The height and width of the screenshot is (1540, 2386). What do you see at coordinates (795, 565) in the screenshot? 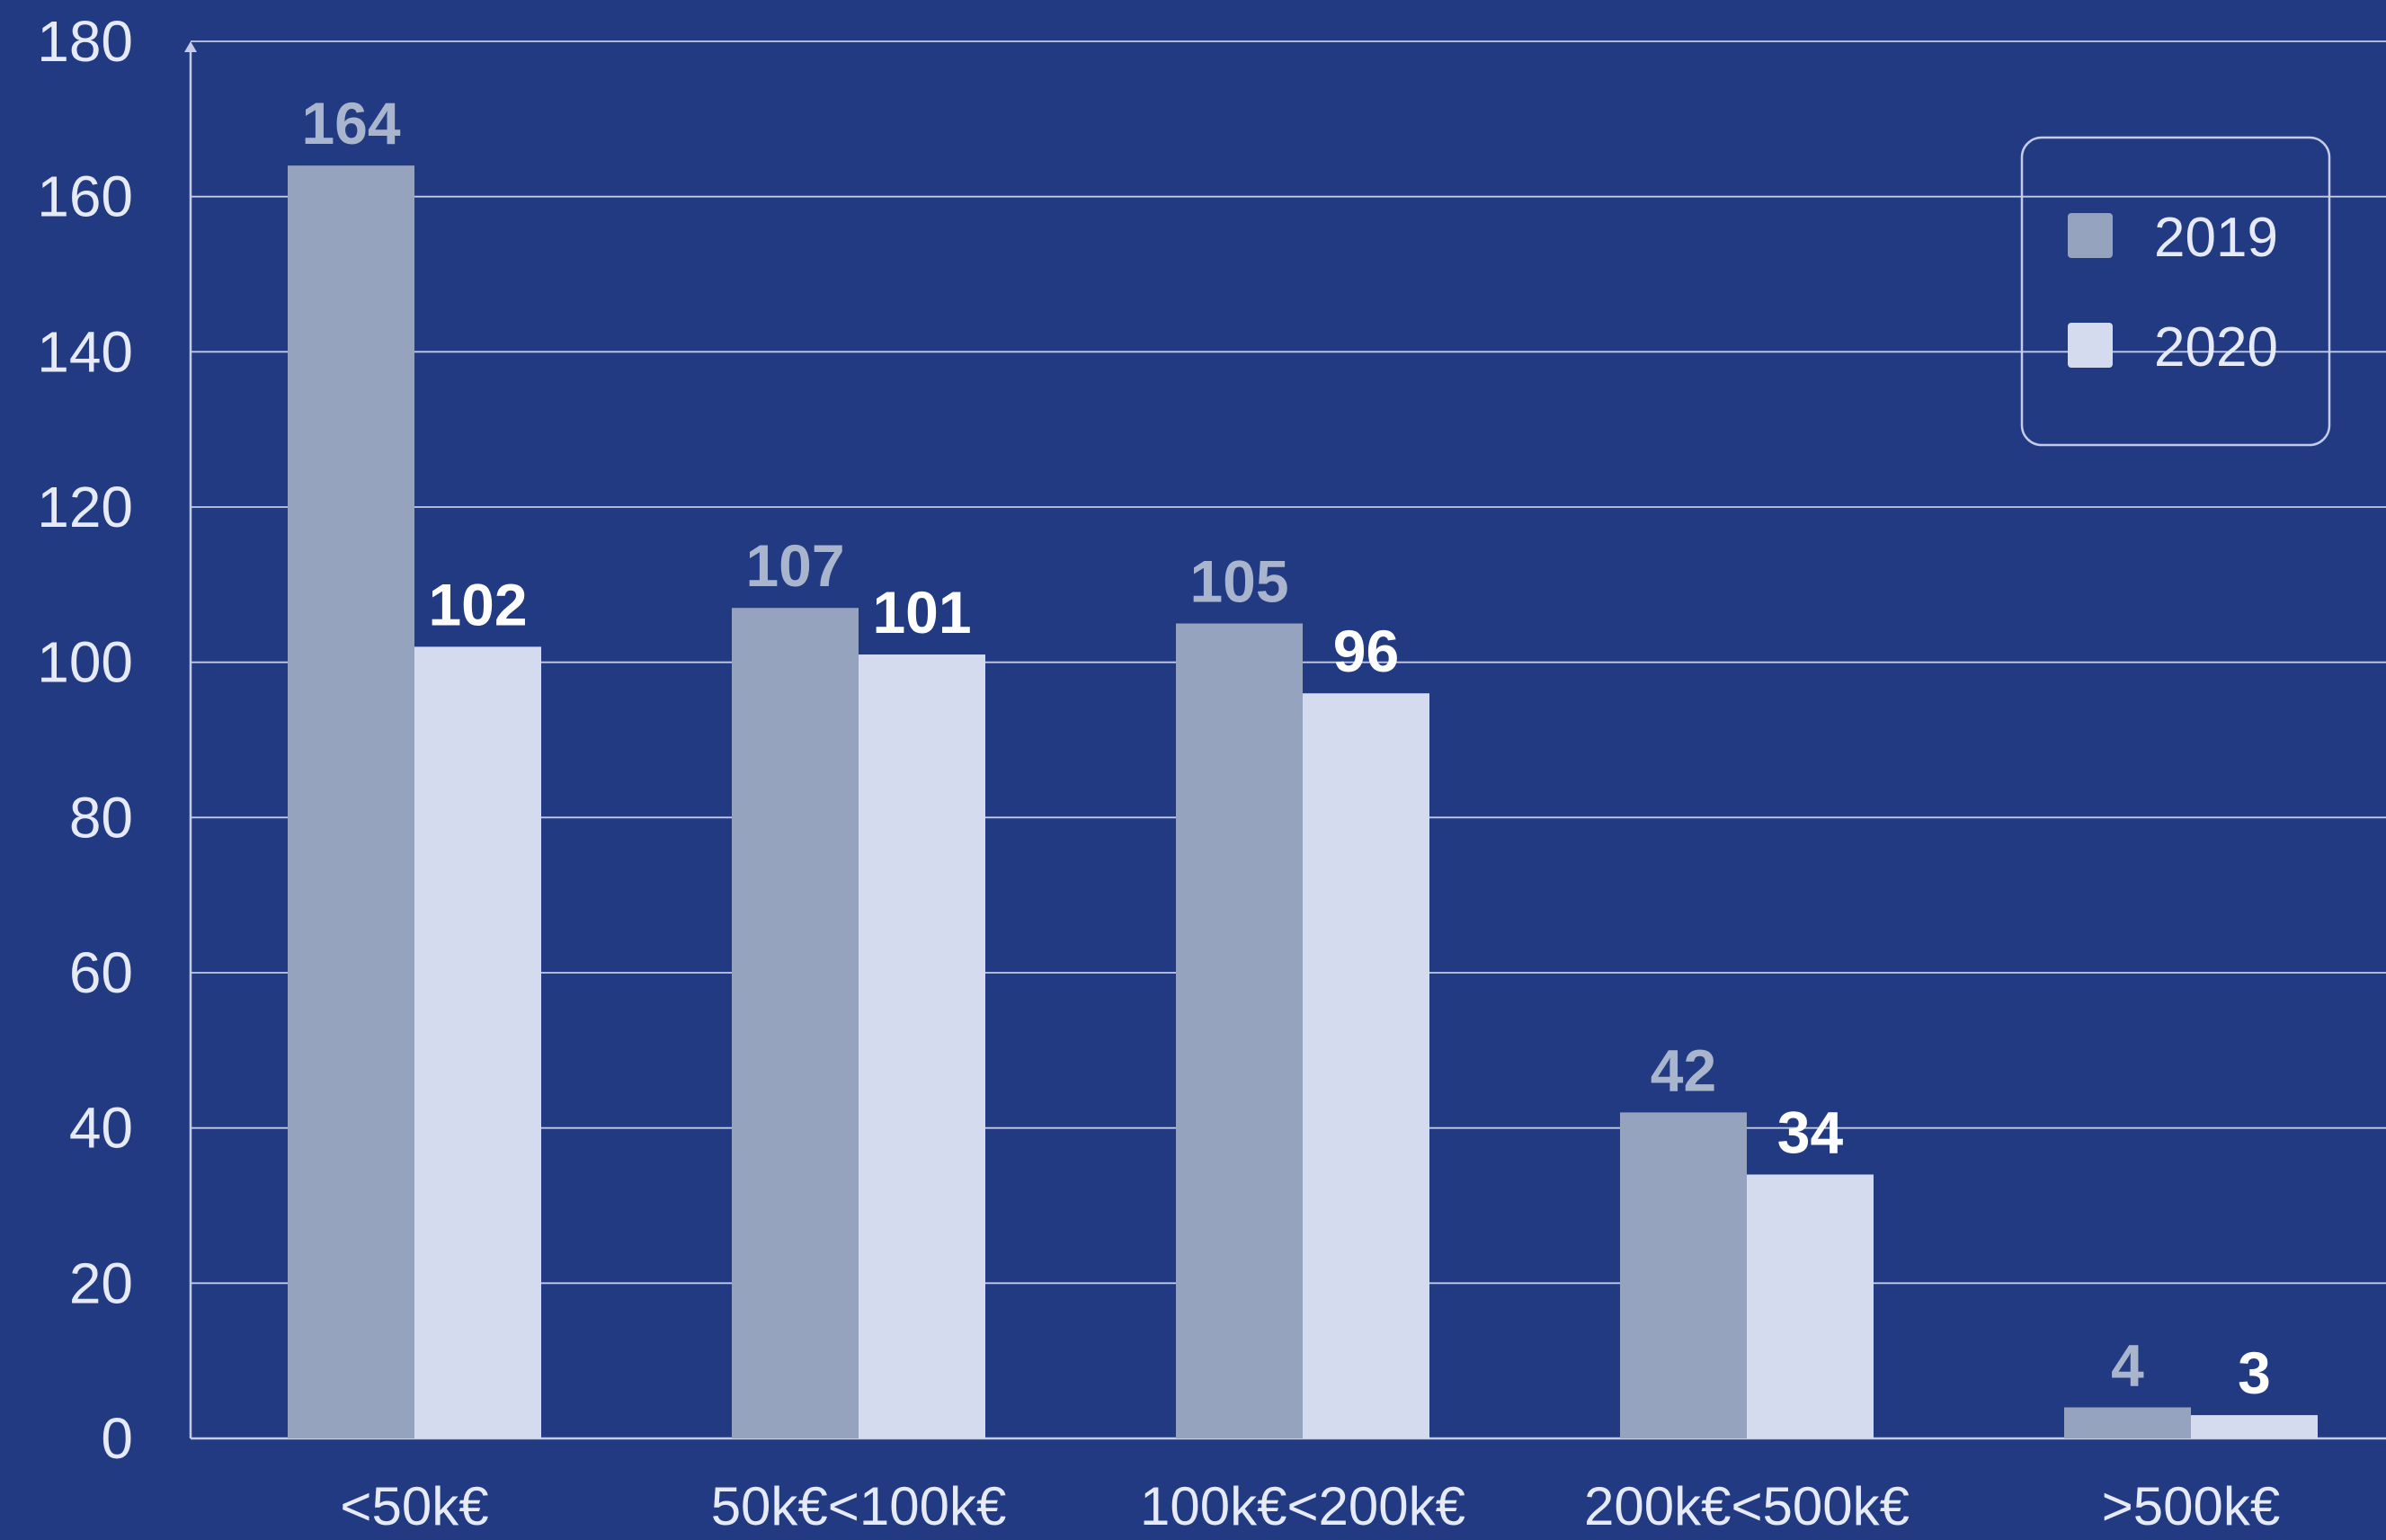
I see `data-label-2019: 107` at bounding box center [795, 565].